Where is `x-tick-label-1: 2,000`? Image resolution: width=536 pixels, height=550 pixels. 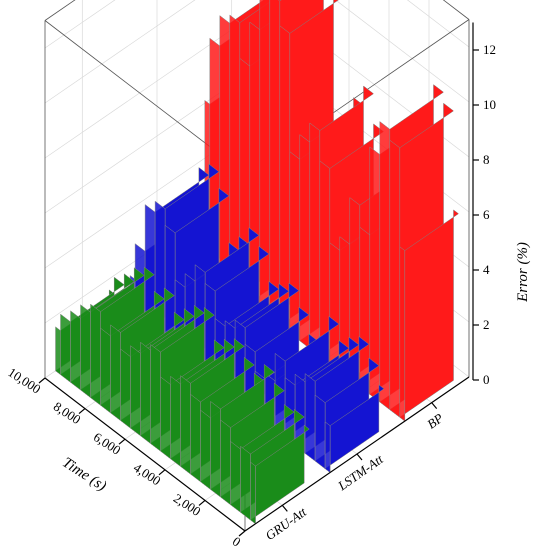 x-tick-label-1: 2,000 is located at coordinates (187, 504).